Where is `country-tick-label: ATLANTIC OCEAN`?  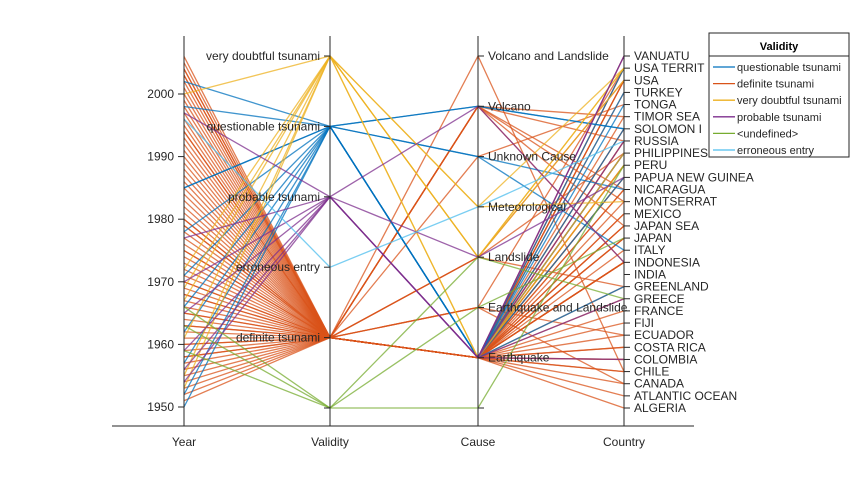
country-tick-label: ATLANTIC OCEAN is located at coordinates (685, 396).